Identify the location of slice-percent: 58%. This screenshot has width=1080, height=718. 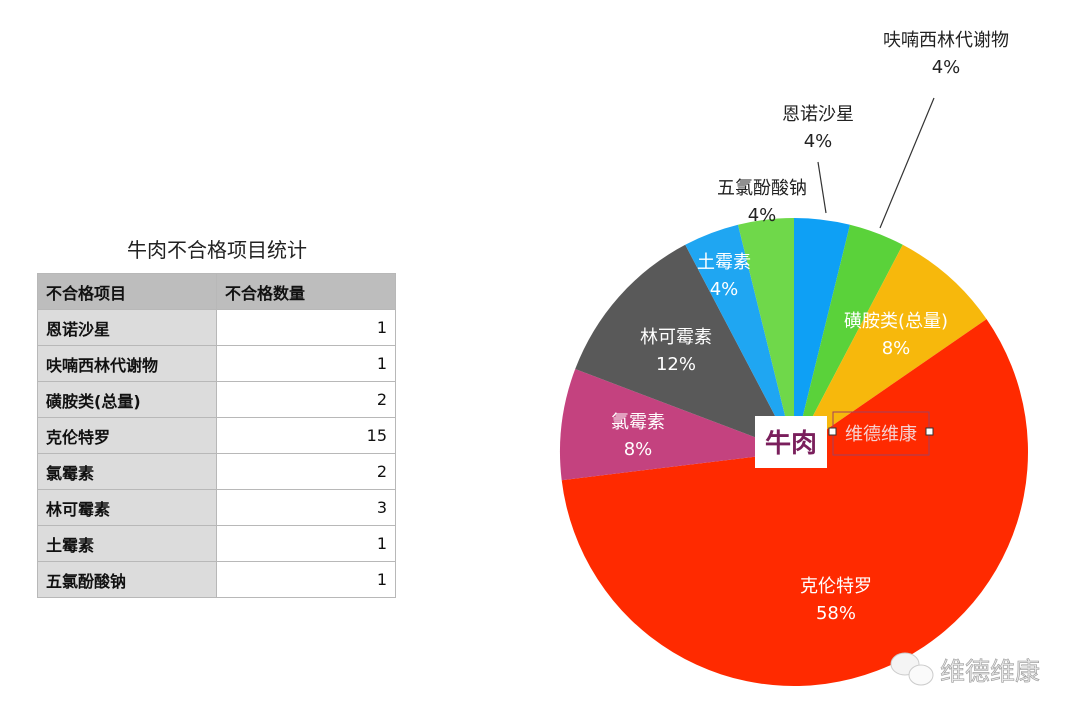
(836, 613).